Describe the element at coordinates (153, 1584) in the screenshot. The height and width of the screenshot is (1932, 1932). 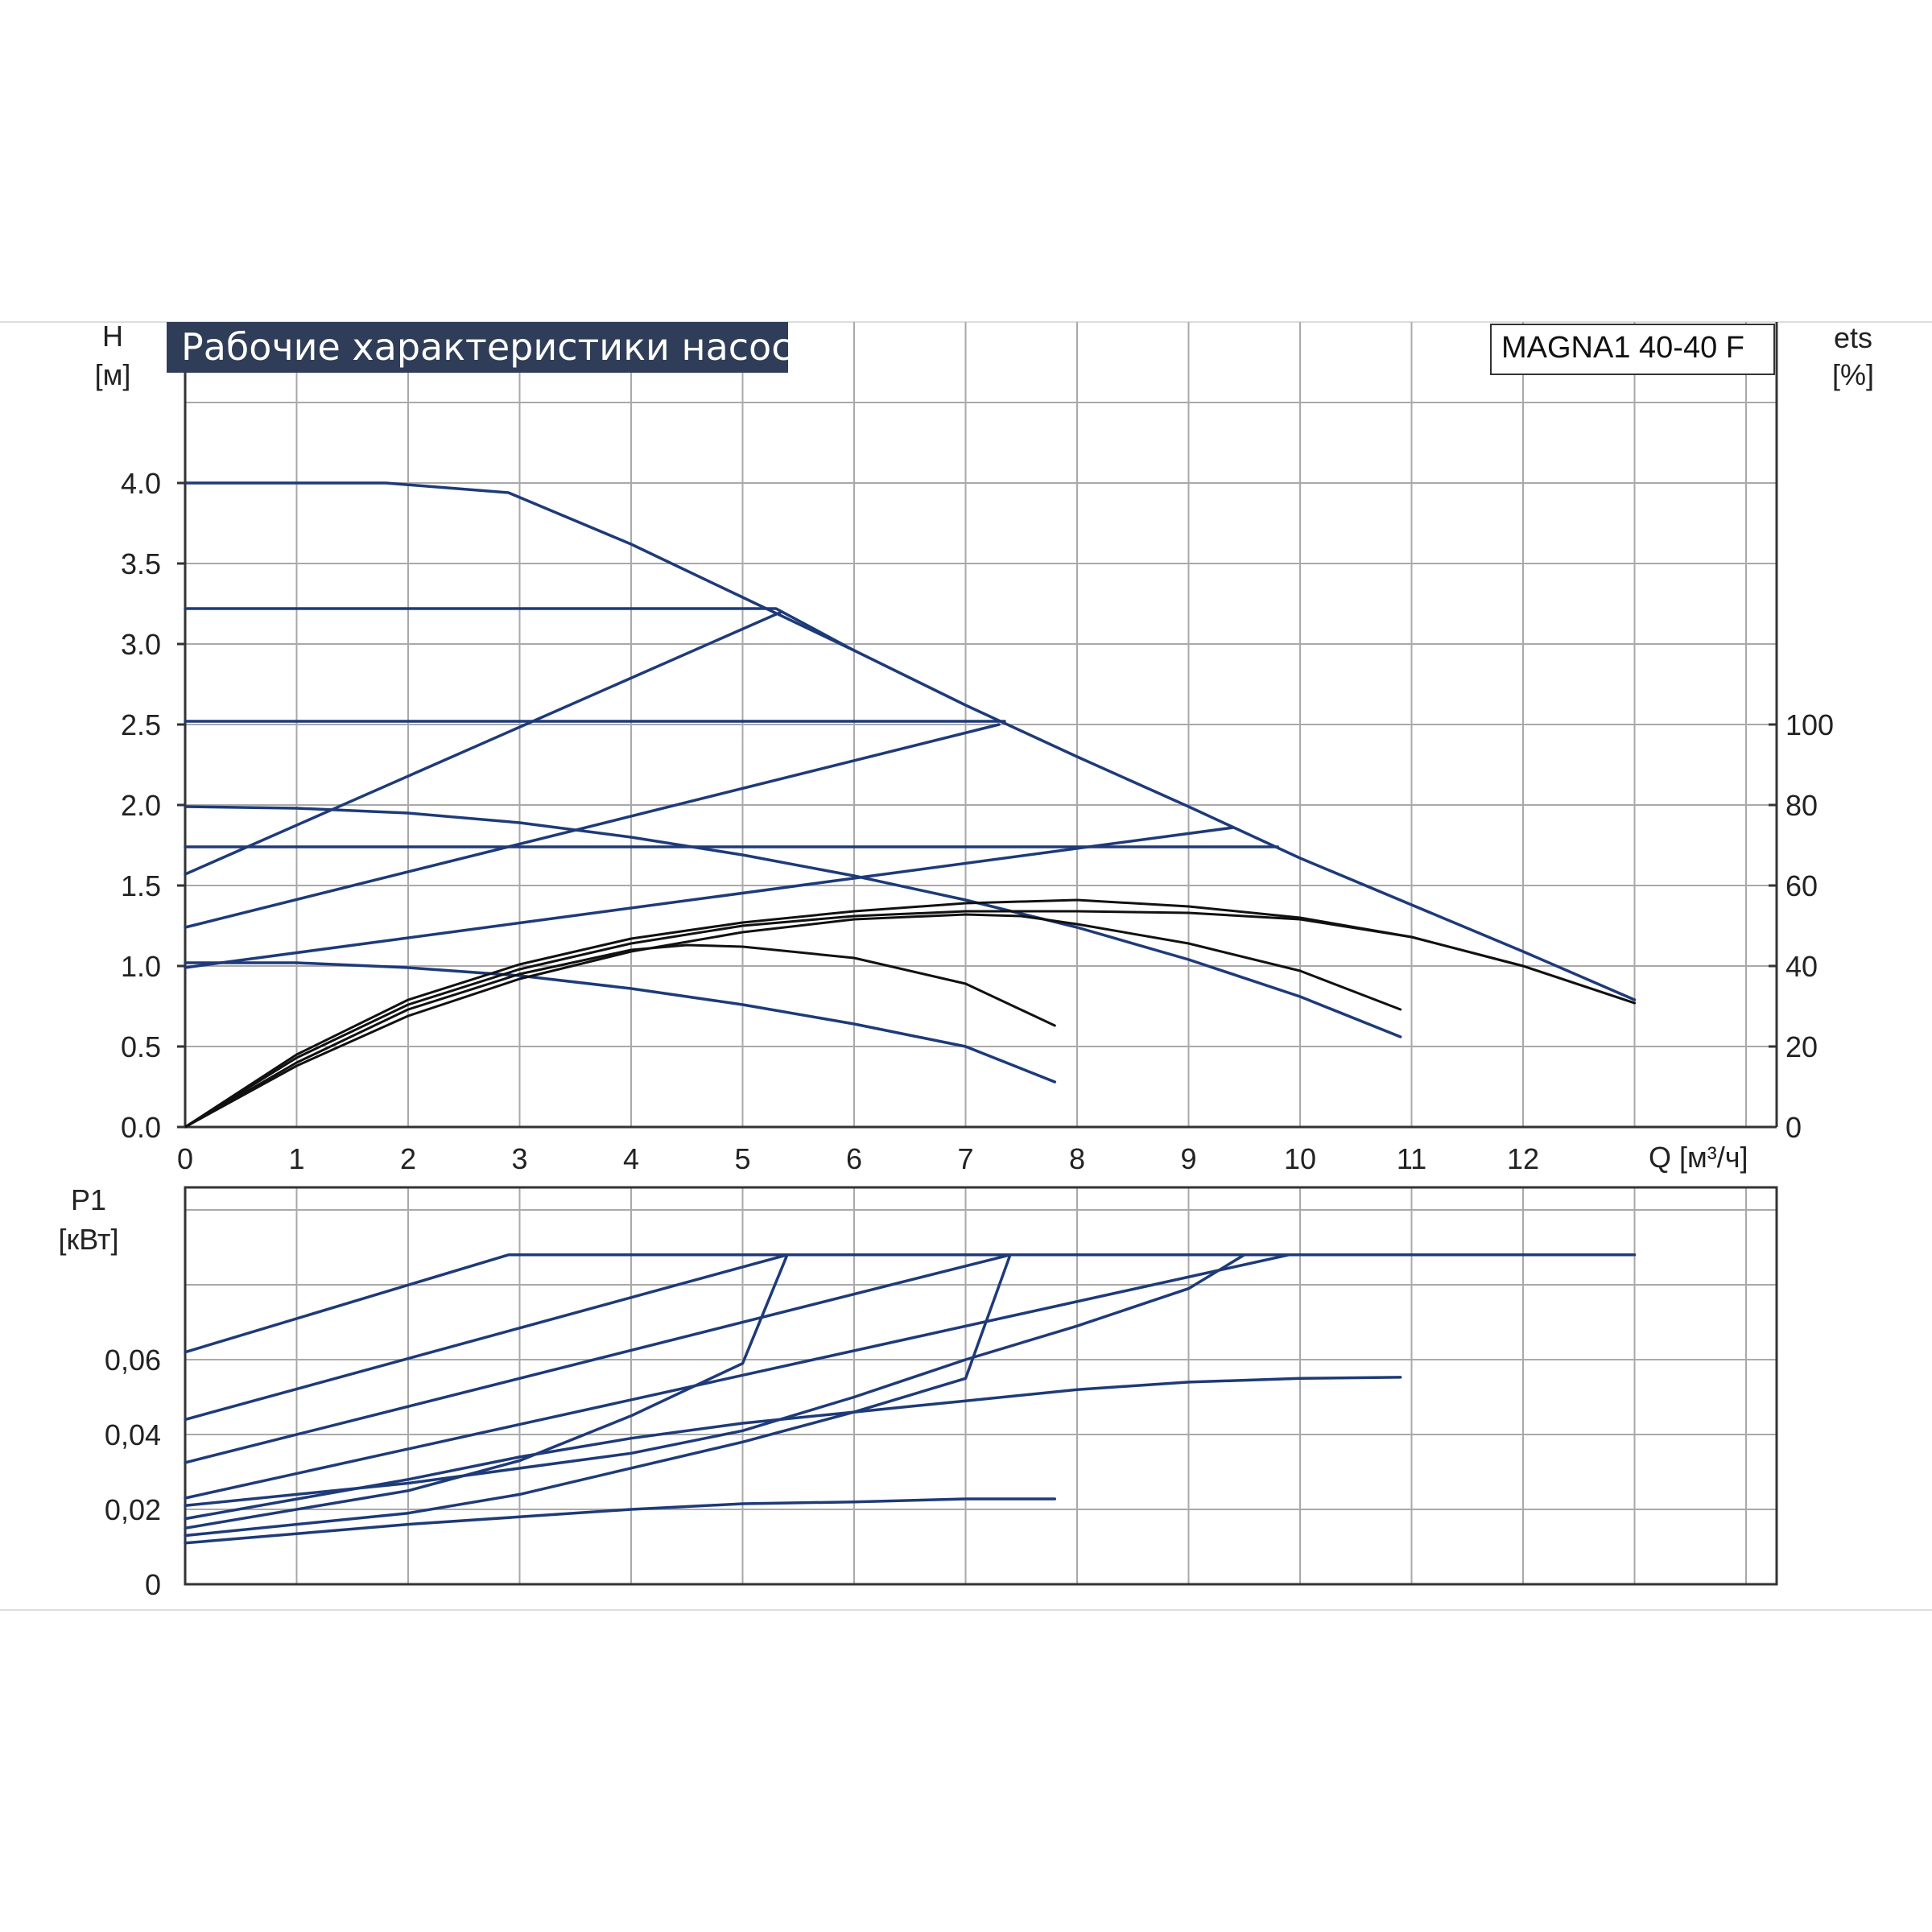
I see `power-y-tick-label: 0` at that location.